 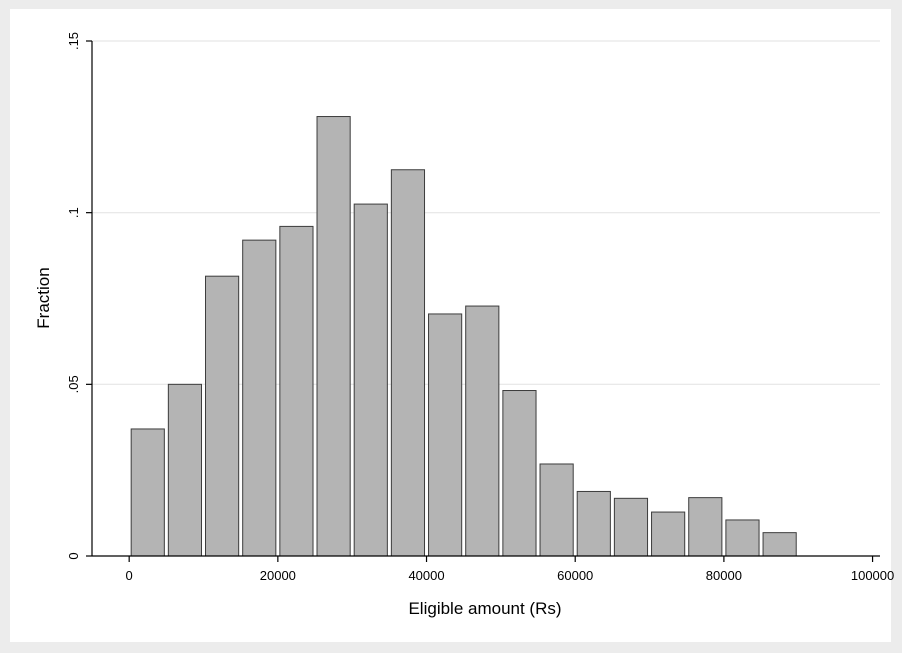 I want to click on x-tick-label-5: 100000, so click(x=872, y=575).